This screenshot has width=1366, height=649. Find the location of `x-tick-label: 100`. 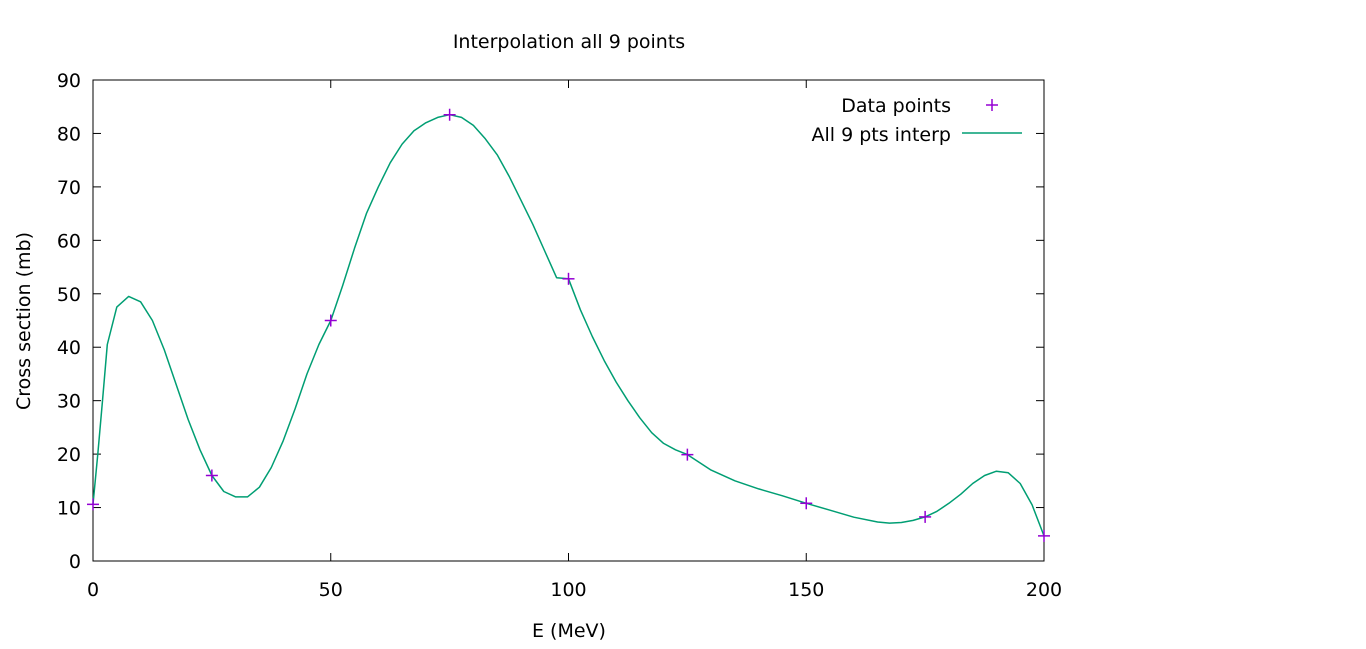

x-tick-label: 100 is located at coordinates (568, 590).